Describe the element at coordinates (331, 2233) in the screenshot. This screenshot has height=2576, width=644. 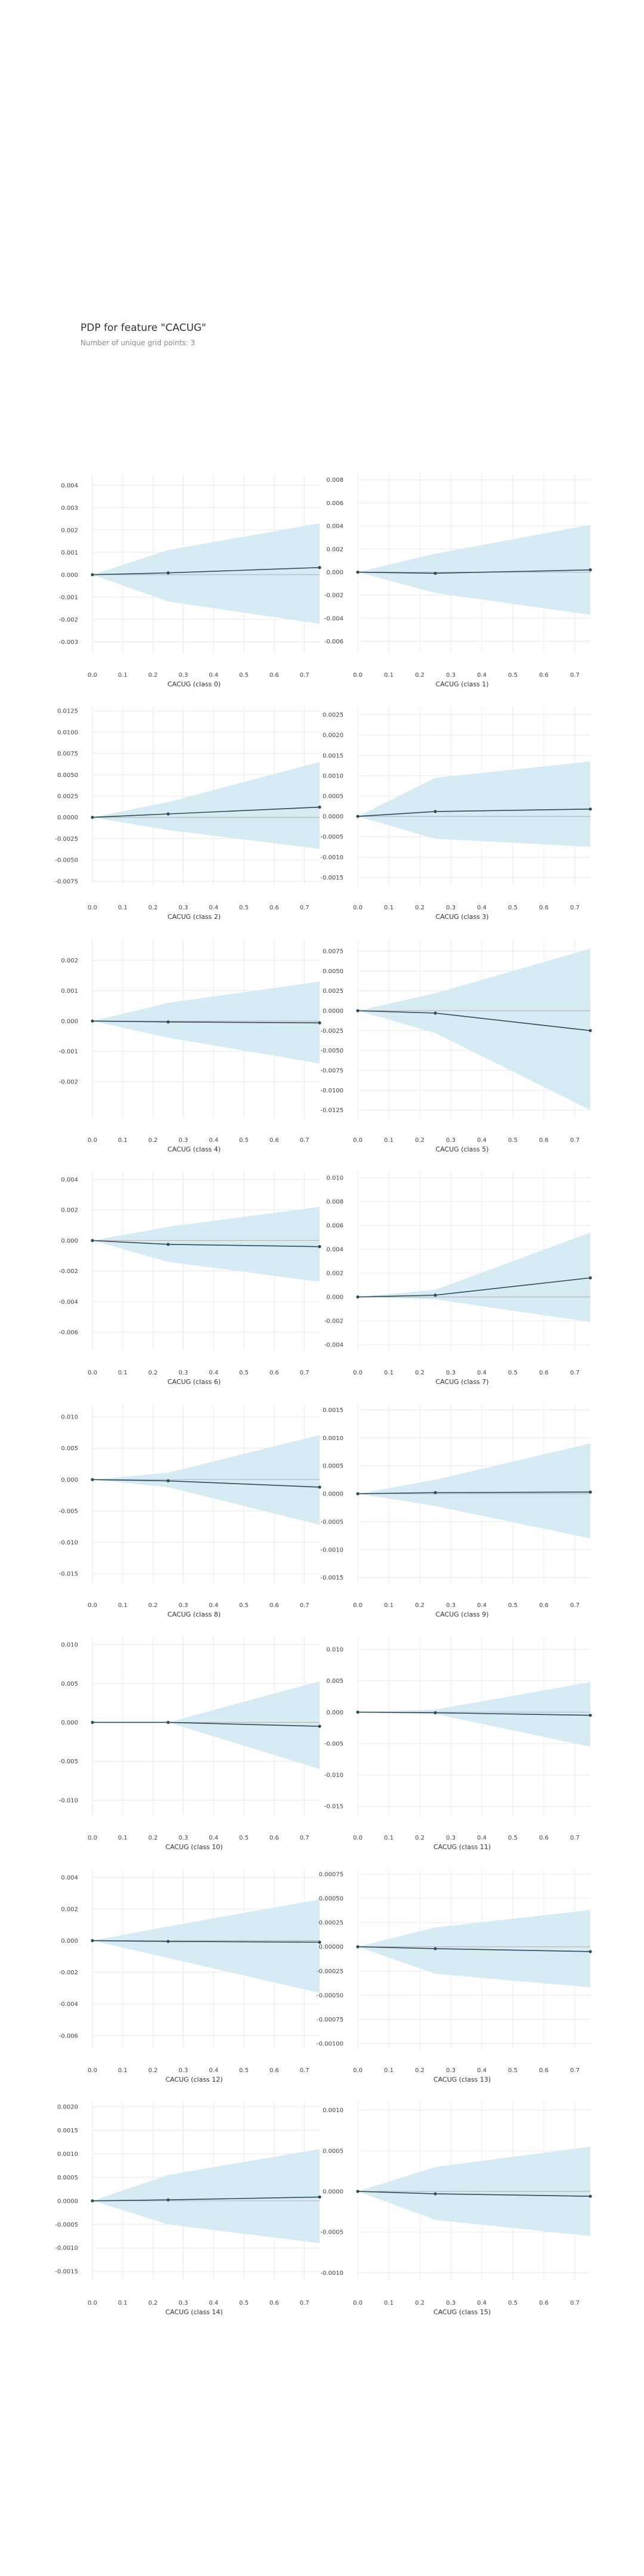
I see `y-tick-label: -0.0005` at that location.